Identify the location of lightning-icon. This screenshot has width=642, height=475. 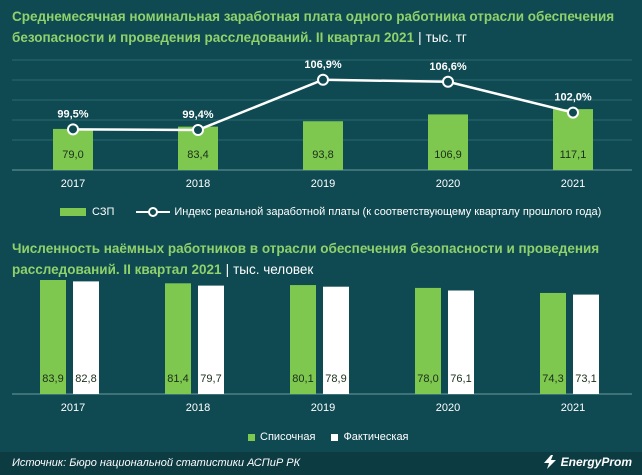
(549, 462).